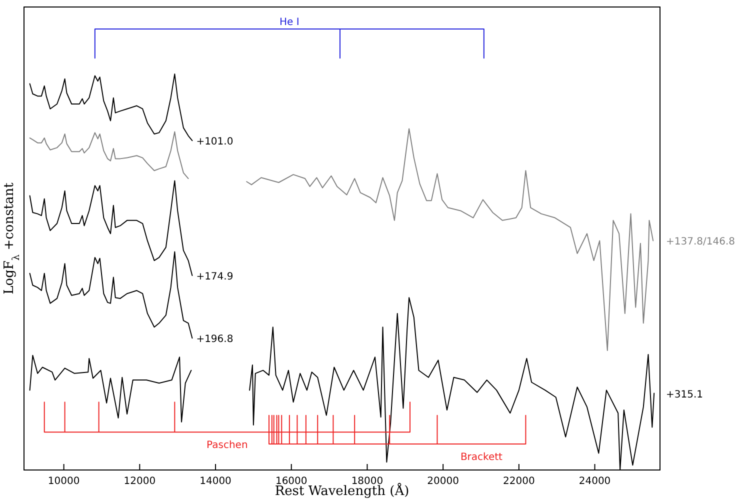  Describe the element at coordinates (290, 22) in the screenshot. I see `series-label: He I` at that location.